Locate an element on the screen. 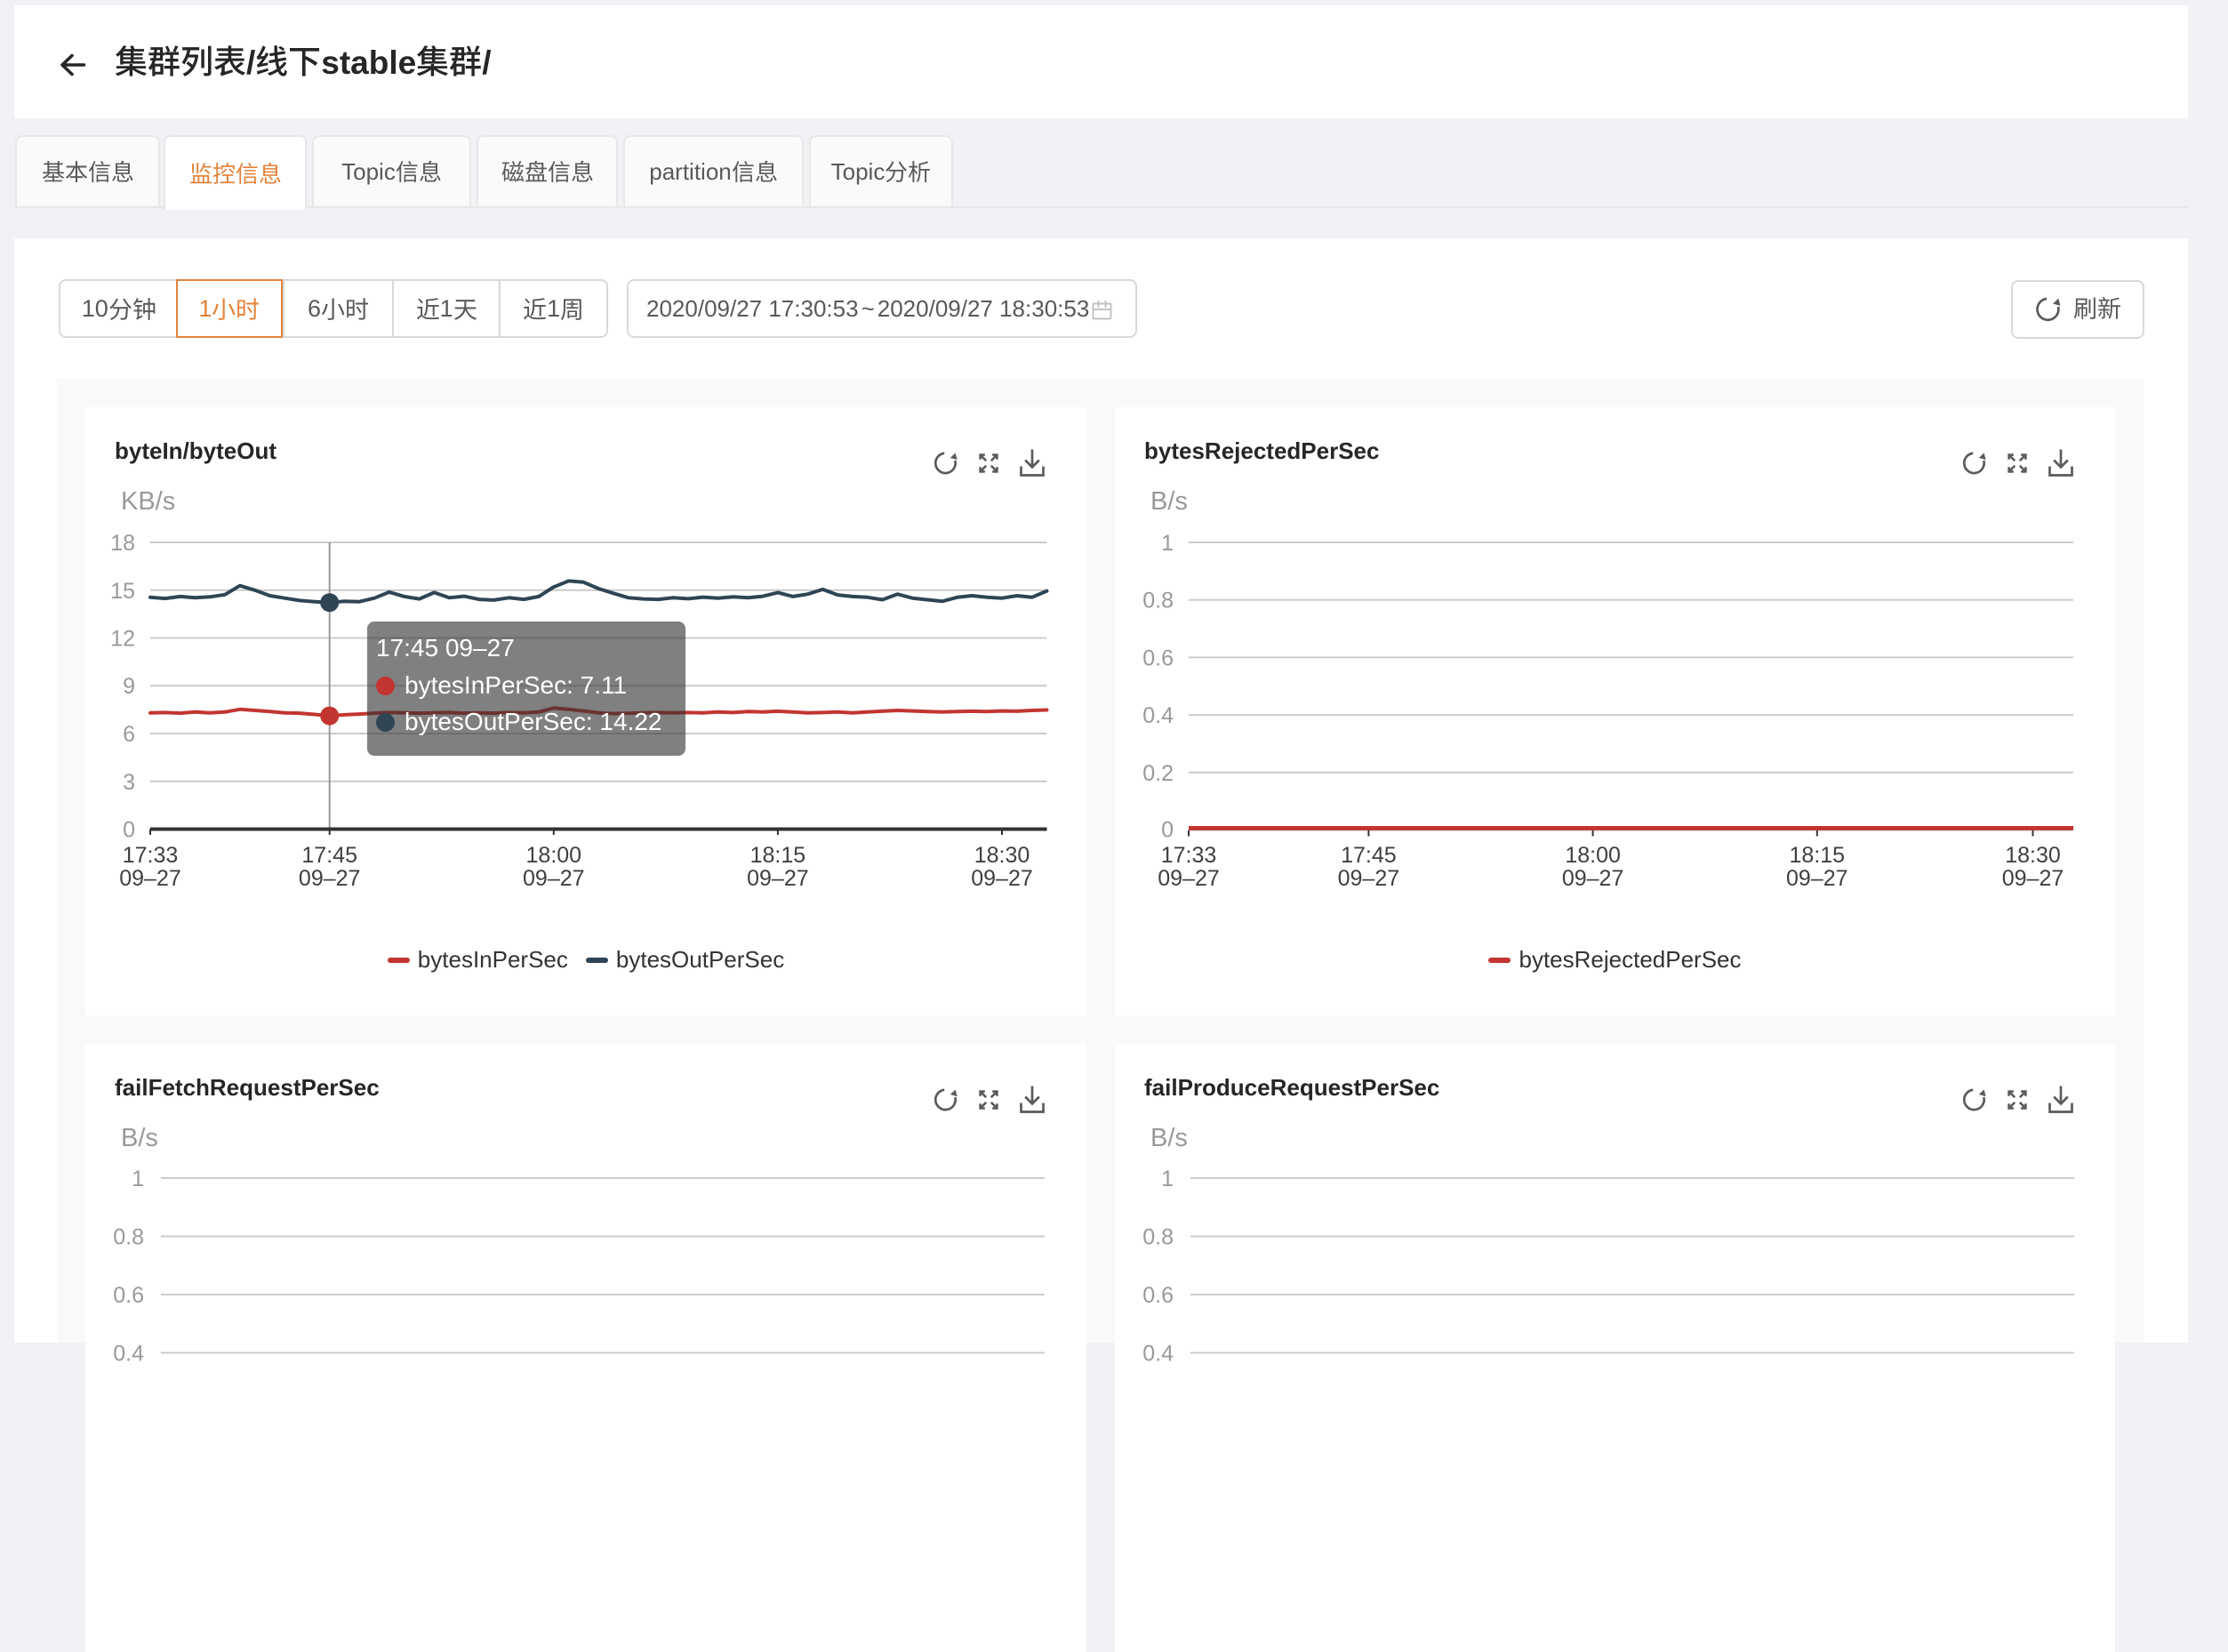 The height and width of the screenshot is (1652, 2228). svg-text: 9 is located at coordinates (129, 687).